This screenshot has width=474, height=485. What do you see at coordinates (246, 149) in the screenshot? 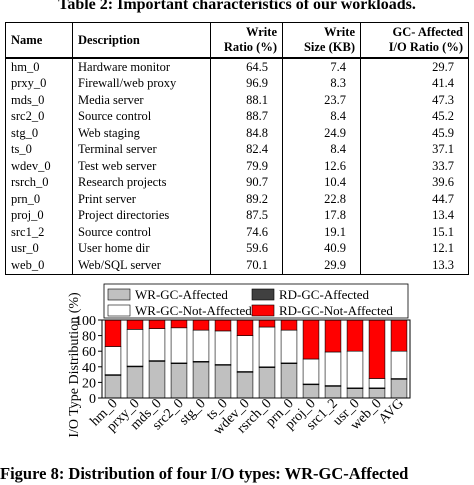
I see `table-cell: 82.4` at bounding box center [246, 149].